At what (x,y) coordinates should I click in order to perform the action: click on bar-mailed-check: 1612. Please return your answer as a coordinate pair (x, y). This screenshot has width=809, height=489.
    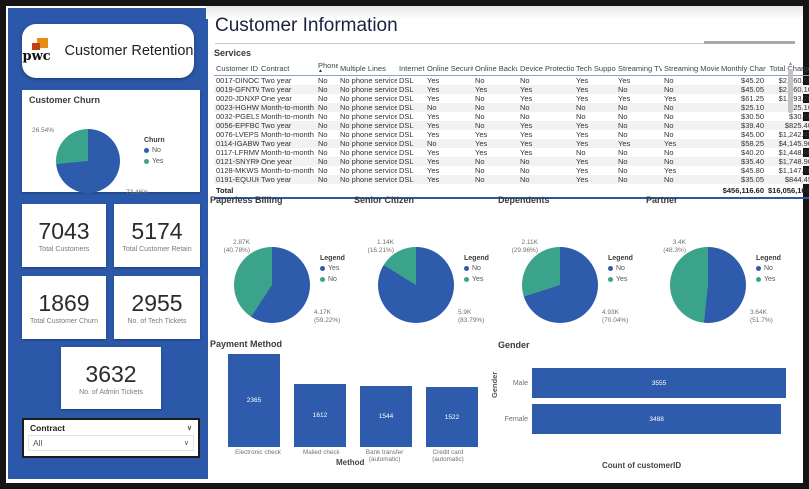
    Looking at the image, I should click on (320, 415).